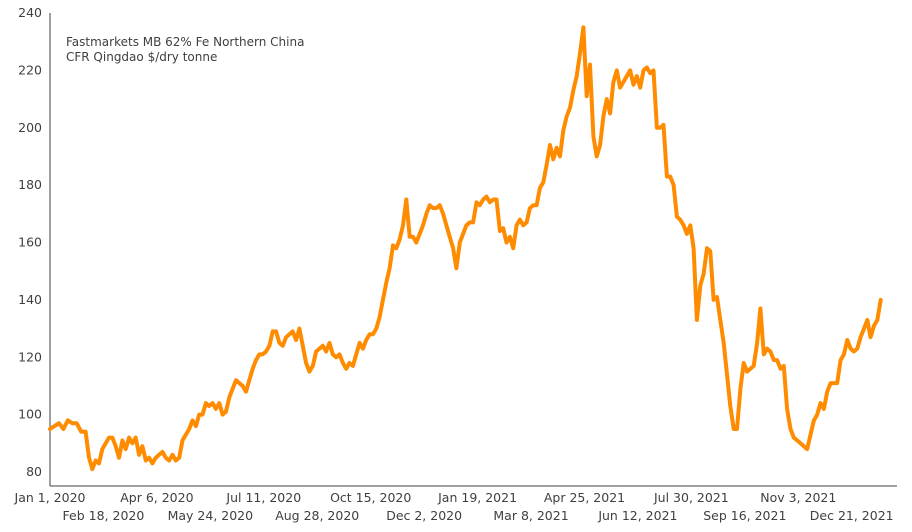  What do you see at coordinates (370, 497) in the screenshot?
I see `x-tick-label: Oct 15, 2020` at bounding box center [370, 497].